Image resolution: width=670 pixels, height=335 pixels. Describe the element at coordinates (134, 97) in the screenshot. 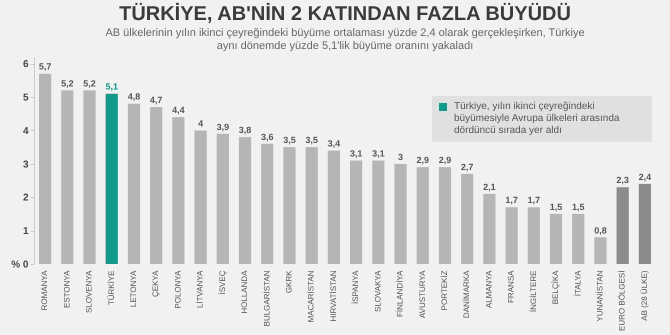

I see `data-label: 4,8` at that location.